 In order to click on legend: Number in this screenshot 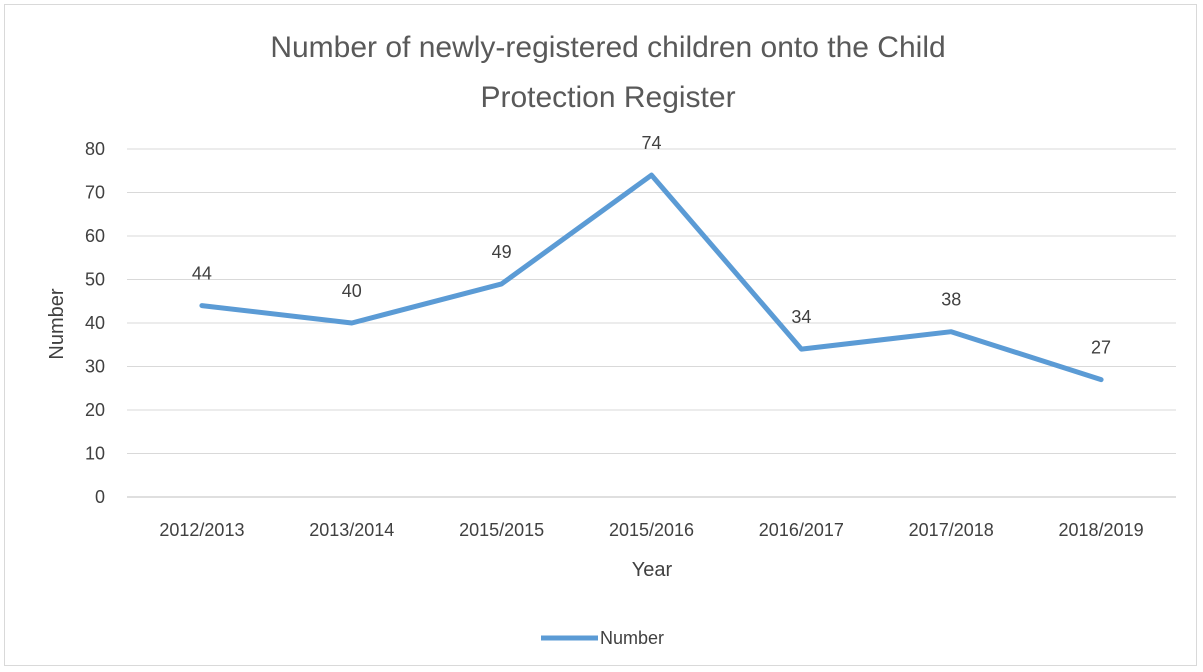, I will do `click(602, 638)`.